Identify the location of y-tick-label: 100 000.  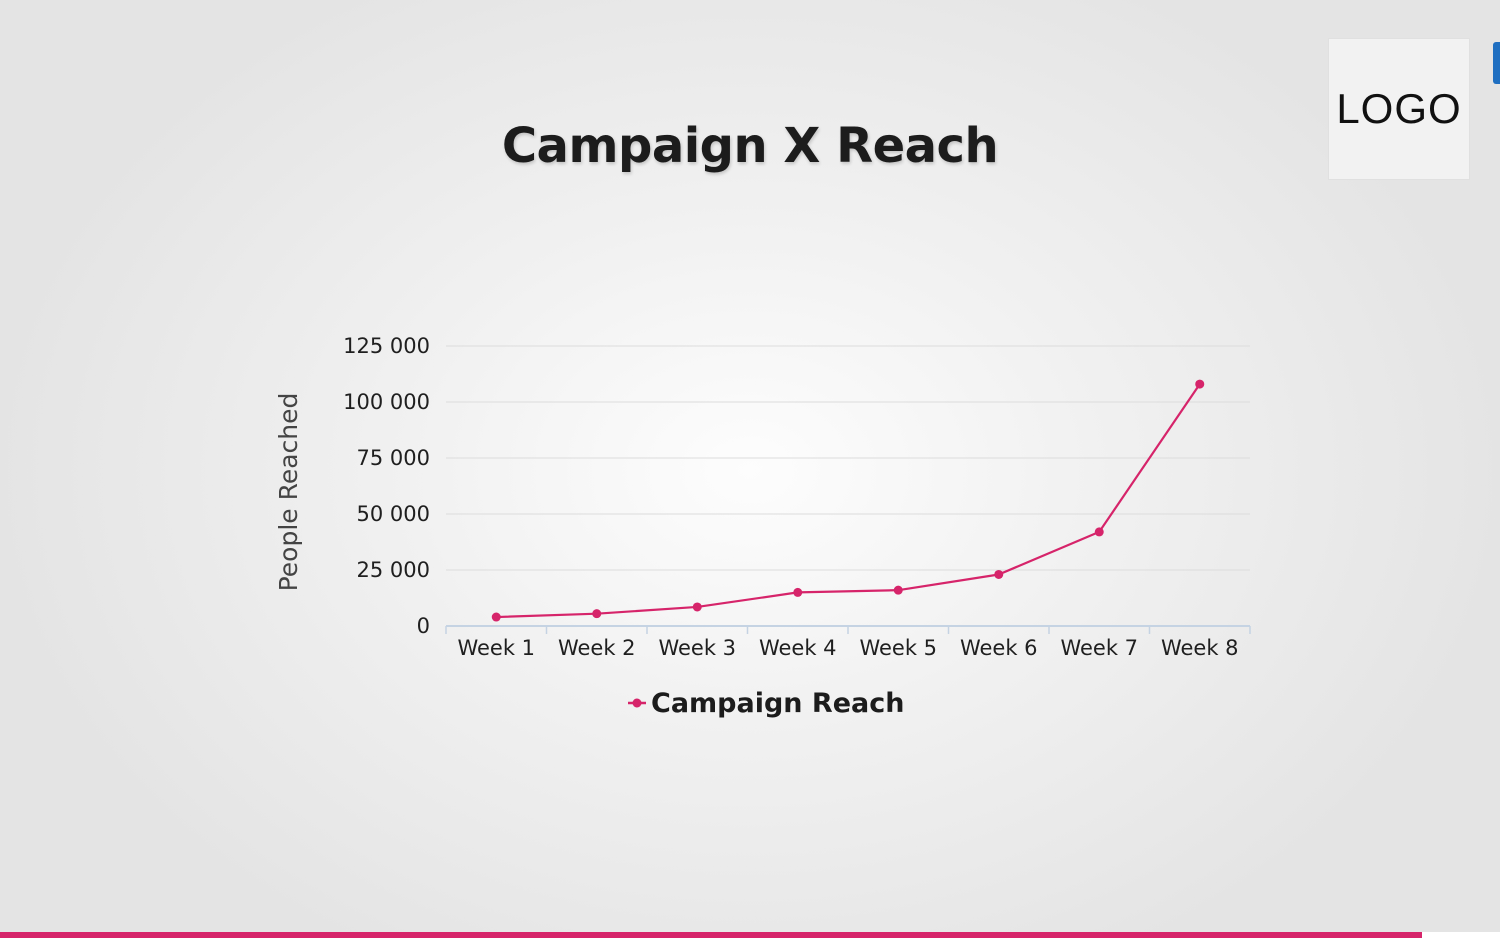
(386, 402).